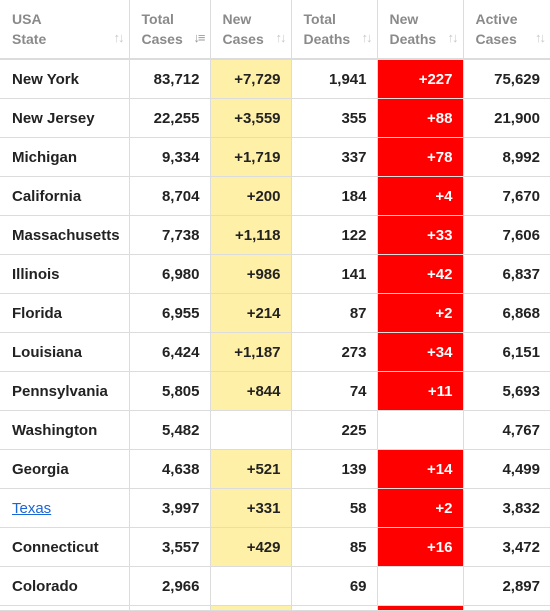  Describe the element at coordinates (169, 274) in the screenshot. I see `cell-total-cases: 6,980` at that location.